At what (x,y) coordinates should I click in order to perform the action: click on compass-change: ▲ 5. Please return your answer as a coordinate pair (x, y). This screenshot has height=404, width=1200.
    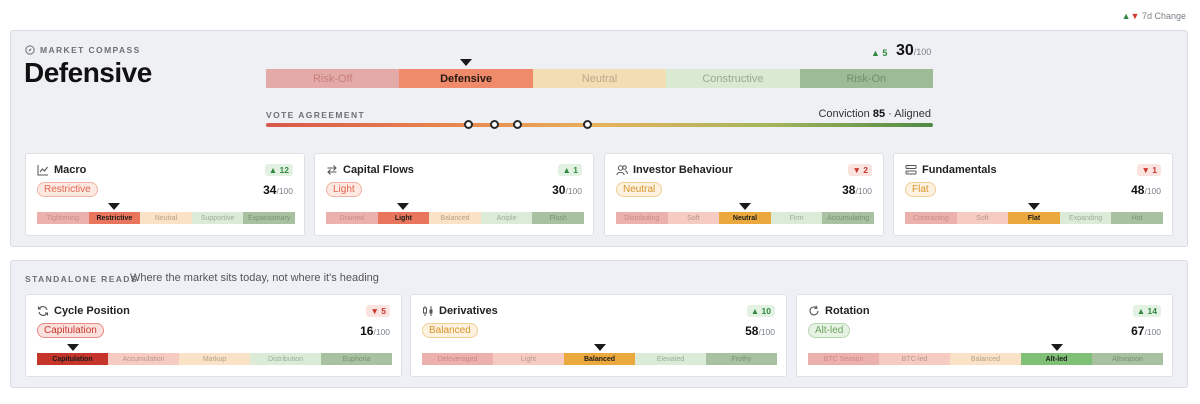
    Looking at the image, I should click on (879, 53).